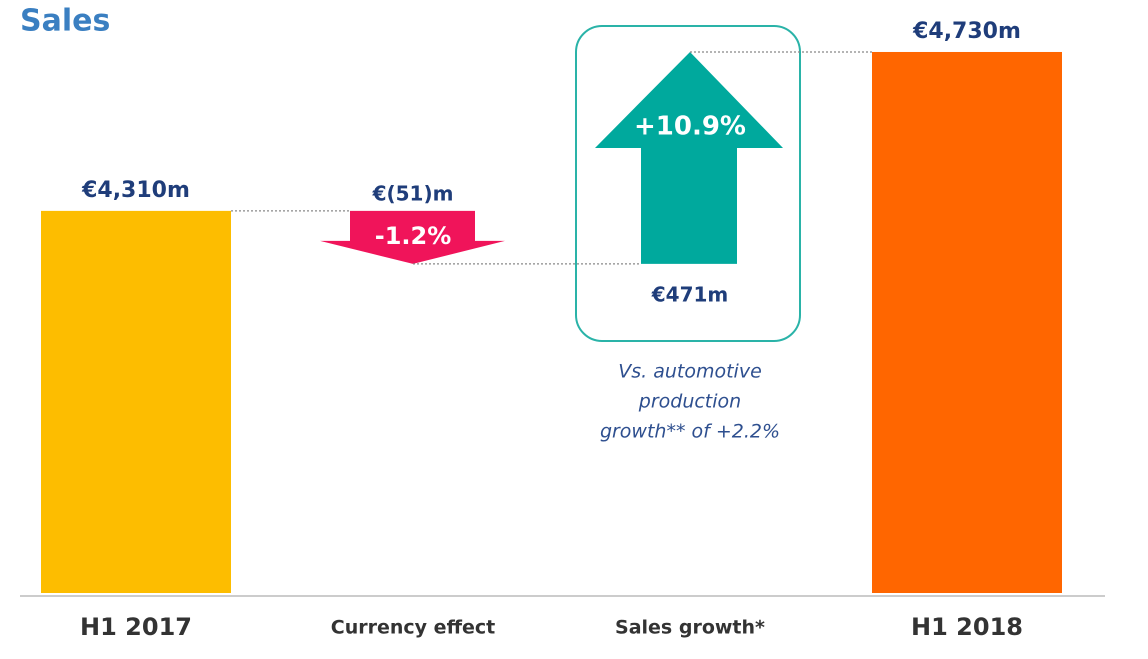 The image size is (1148, 659). Describe the element at coordinates (136, 627) in the screenshot. I see `x-tick-label: H1 2017` at that location.